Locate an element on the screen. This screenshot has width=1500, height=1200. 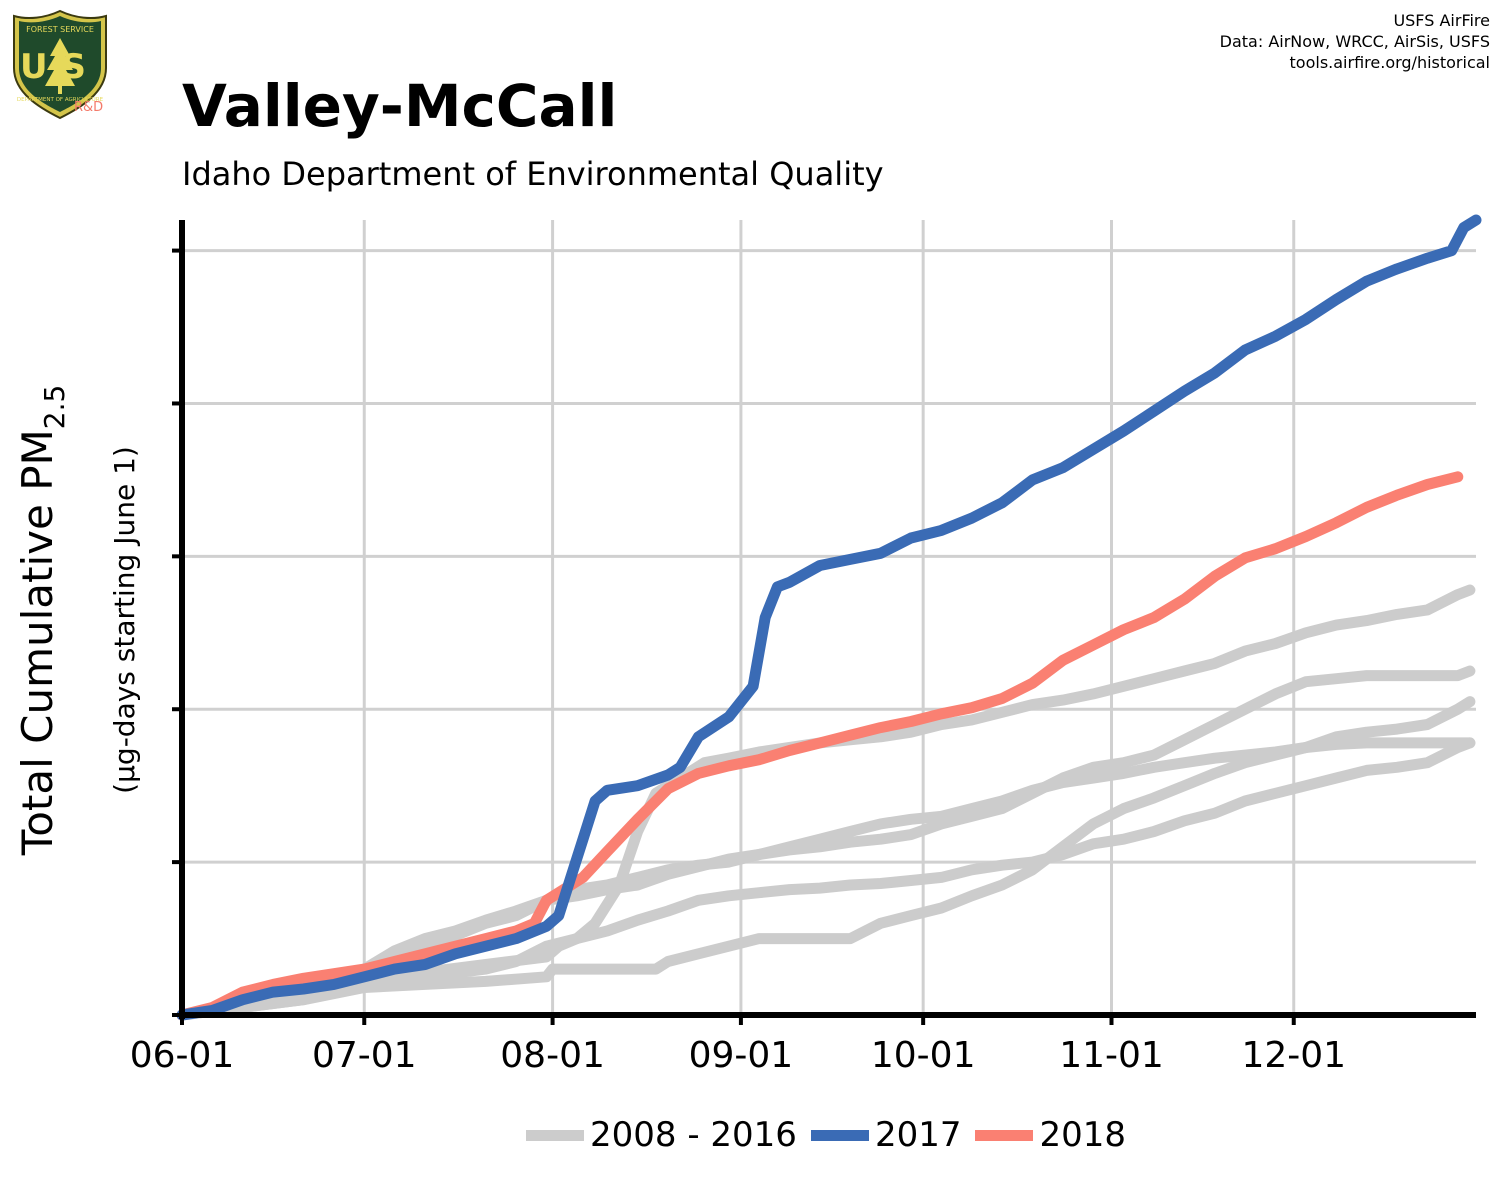
x-tick-label: 12-01 is located at coordinates (1293, 1055).